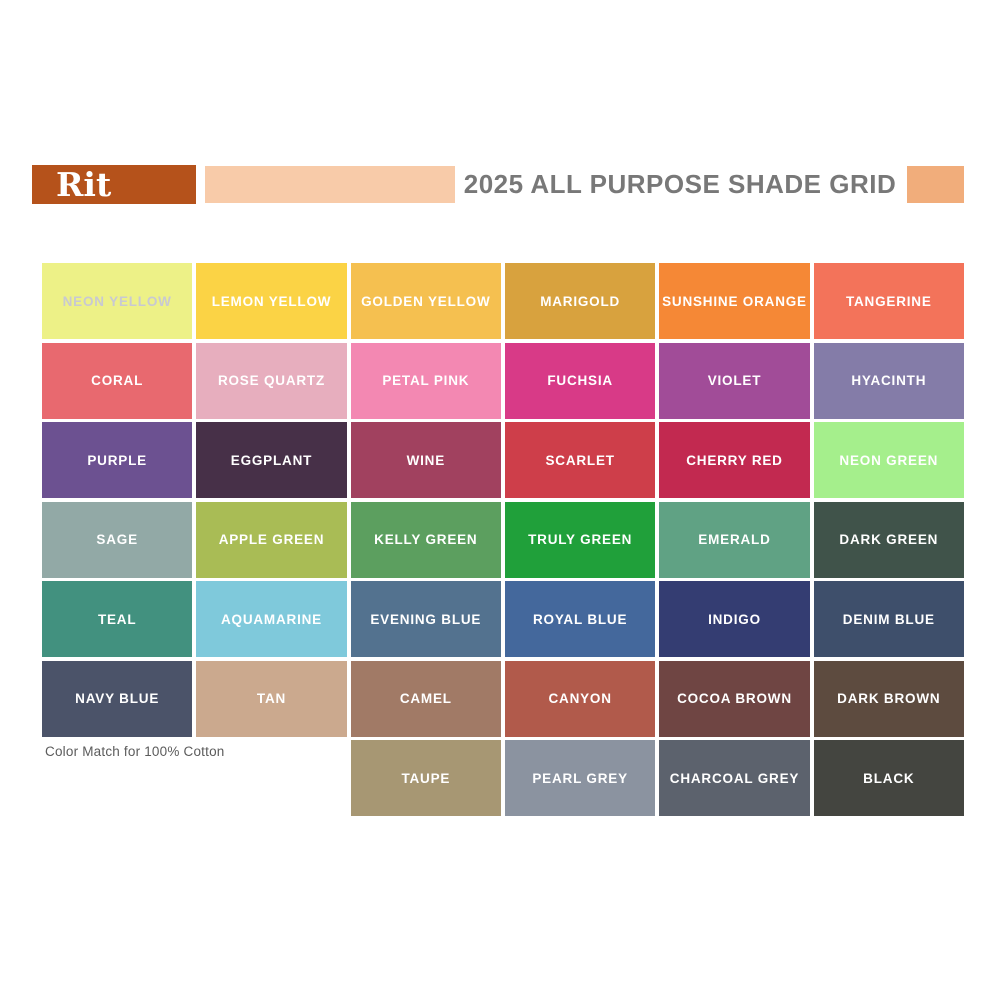 This screenshot has width=1000, height=1000. I want to click on swatch-black: BLACK, so click(888, 778).